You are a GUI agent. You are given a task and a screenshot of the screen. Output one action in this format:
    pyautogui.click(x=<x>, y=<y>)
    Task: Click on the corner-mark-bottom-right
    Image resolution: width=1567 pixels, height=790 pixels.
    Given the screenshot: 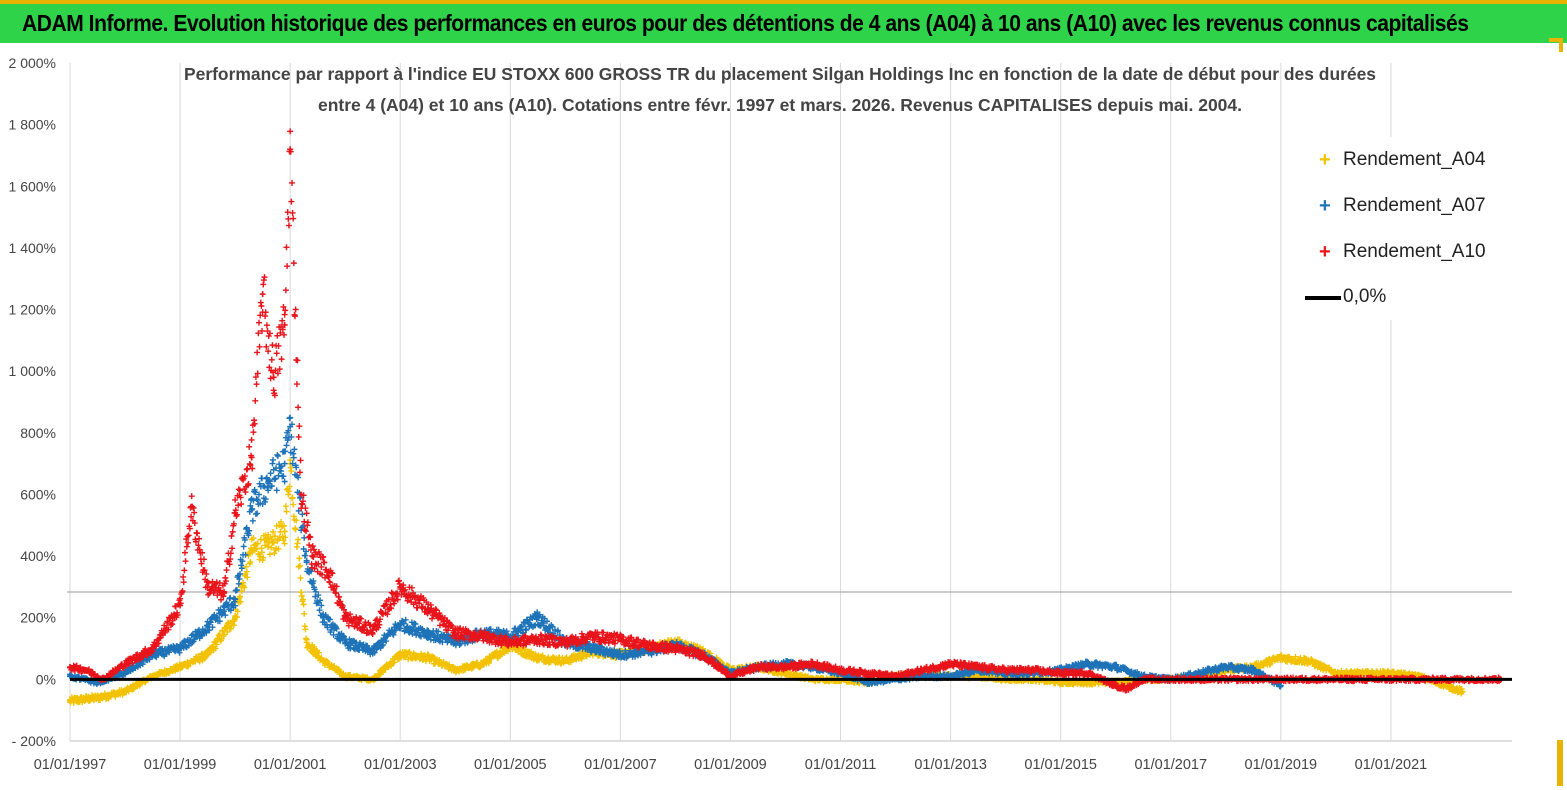 What is the action you would take?
    pyautogui.click(x=1560, y=763)
    